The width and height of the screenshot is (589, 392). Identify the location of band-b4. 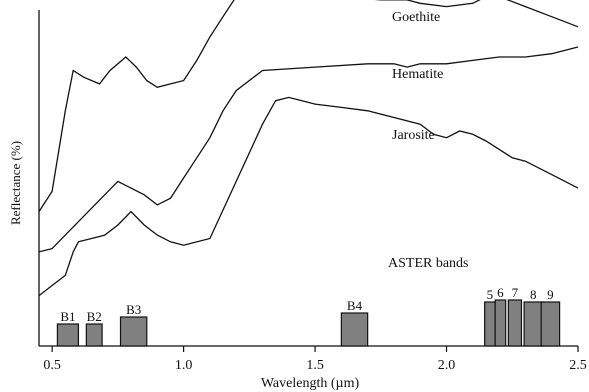
(354, 329).